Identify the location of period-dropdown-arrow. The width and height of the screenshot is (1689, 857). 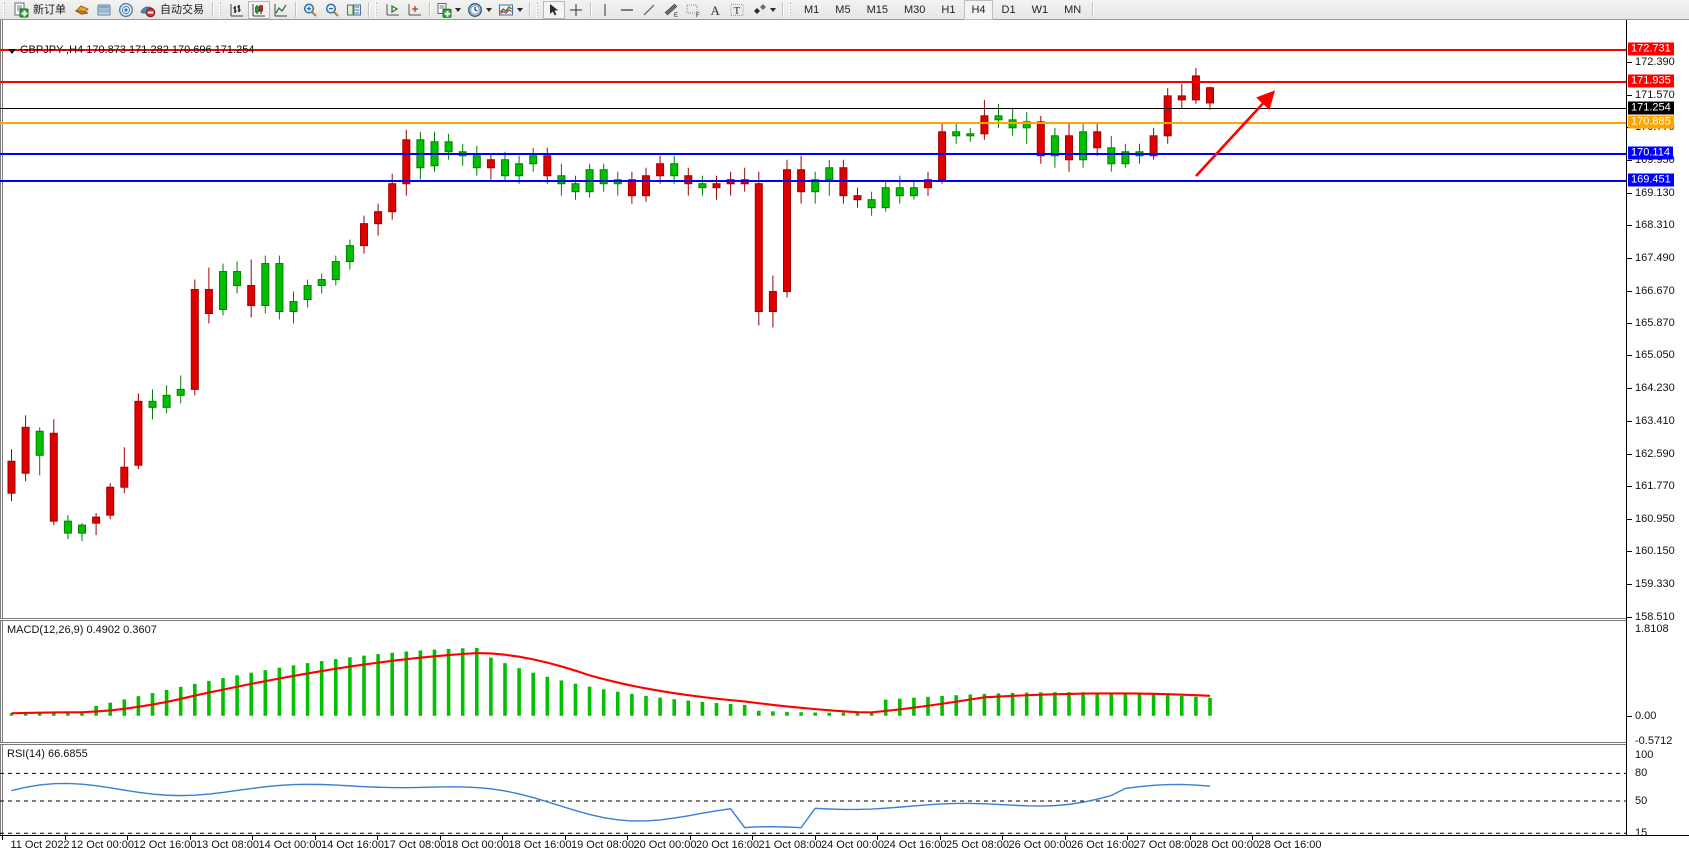
(489, 9).